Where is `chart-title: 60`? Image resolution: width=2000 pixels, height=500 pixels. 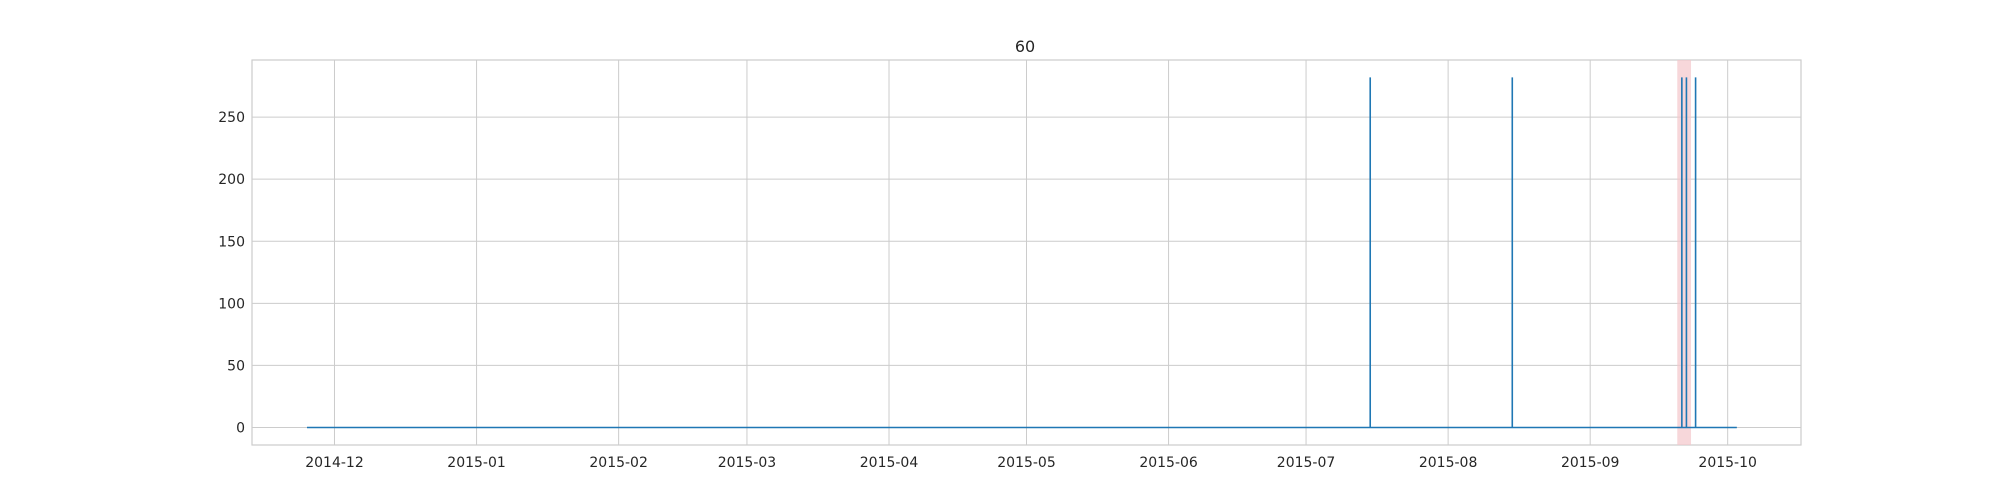
chart-title: 60 is located at coordinates (1025, 46).